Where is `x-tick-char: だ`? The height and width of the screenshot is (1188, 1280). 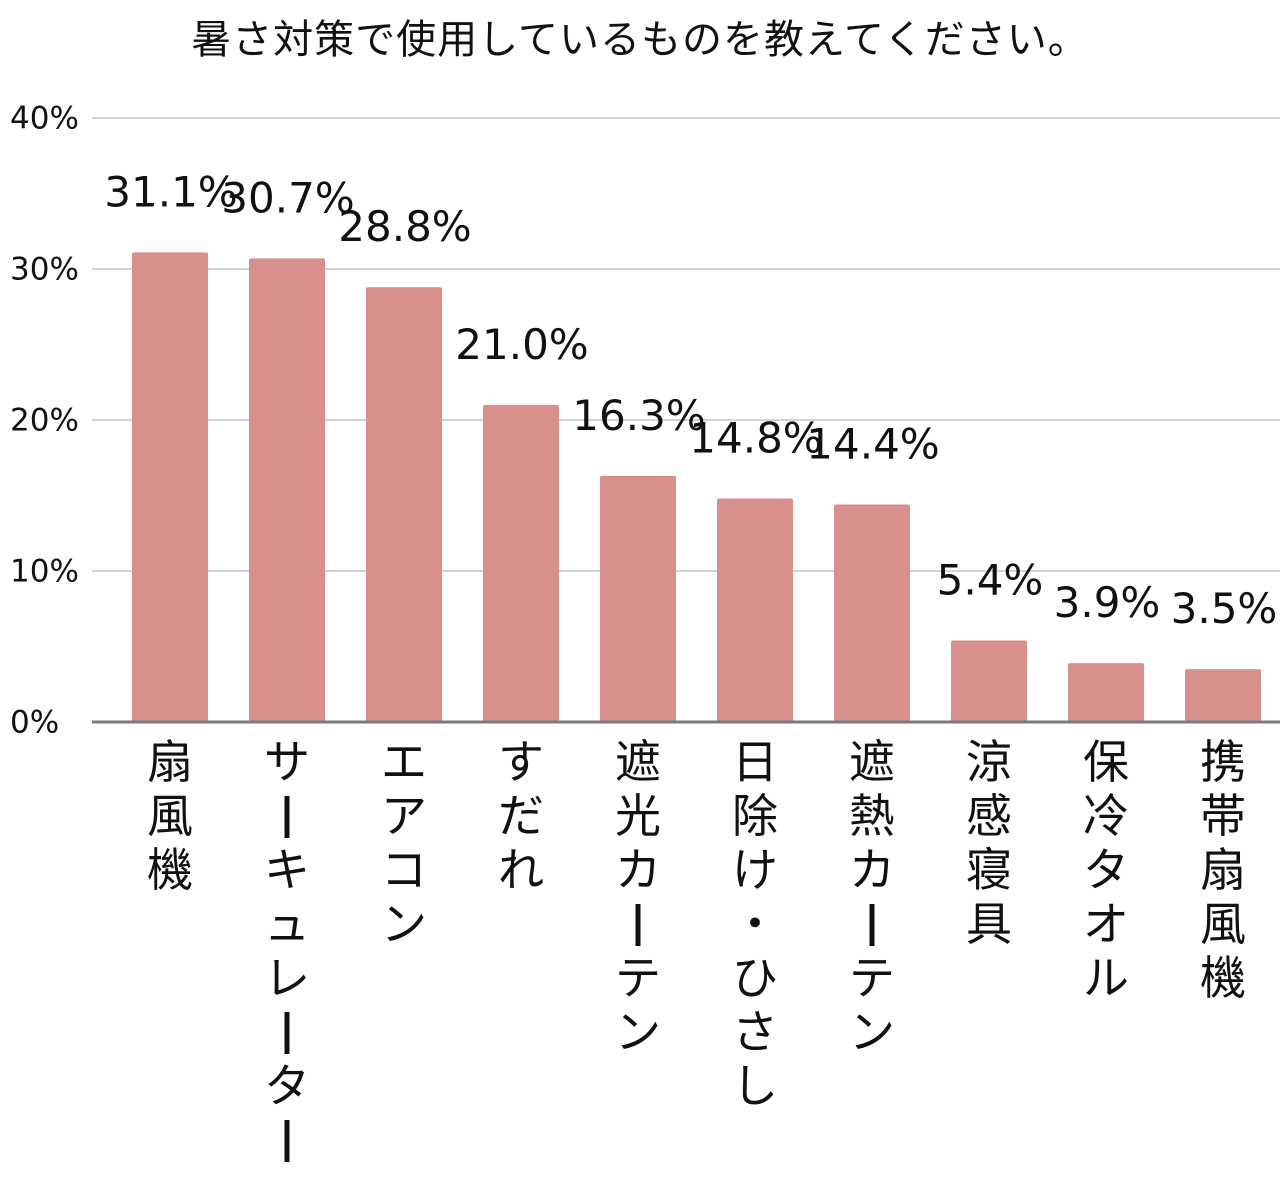 x-tick-char: だ is located at coordinates (521, 816).